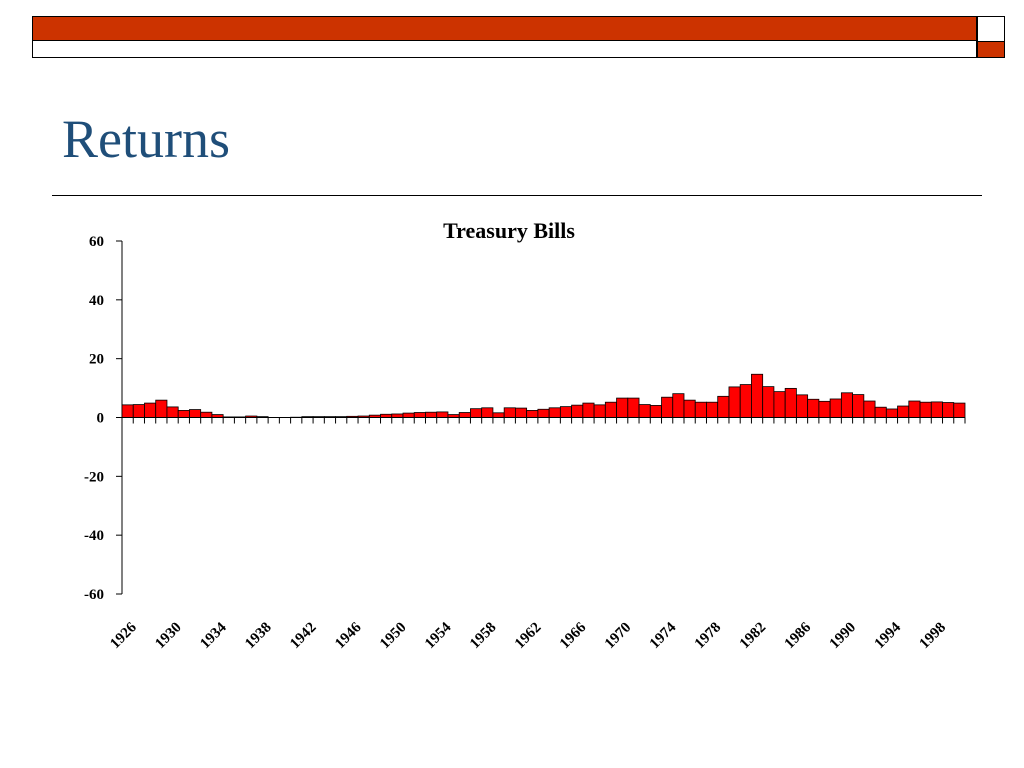 The height and width of the screenshot is (768, 1024). What do you see at coordinates (543, 395) in the screenshot?
I see `bars` at bounding box center [543, 395].